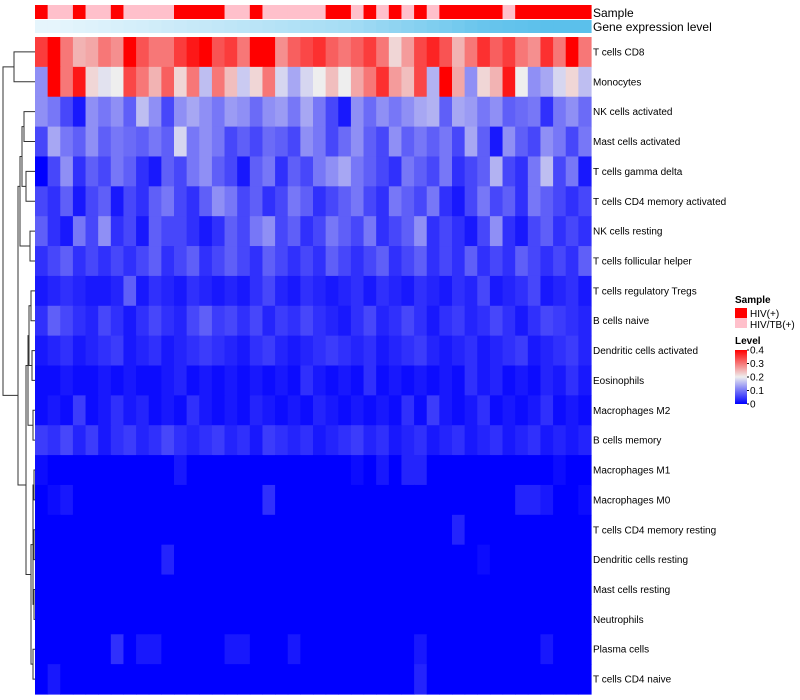  What do you see at coordinates (741, 313) in the screenshot?
I see `legend-swatch-hiv` at bounding box center [741, 313].